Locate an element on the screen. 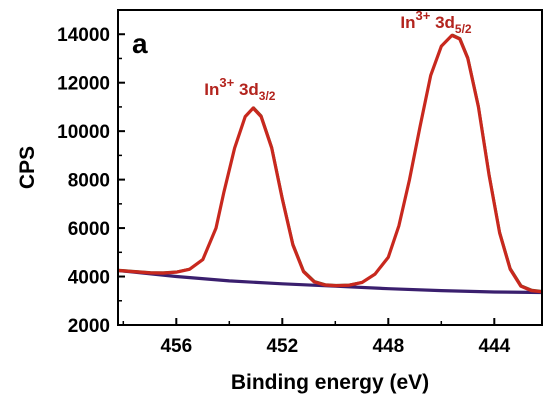  panel-label: a is located at coordinates (140, 43).